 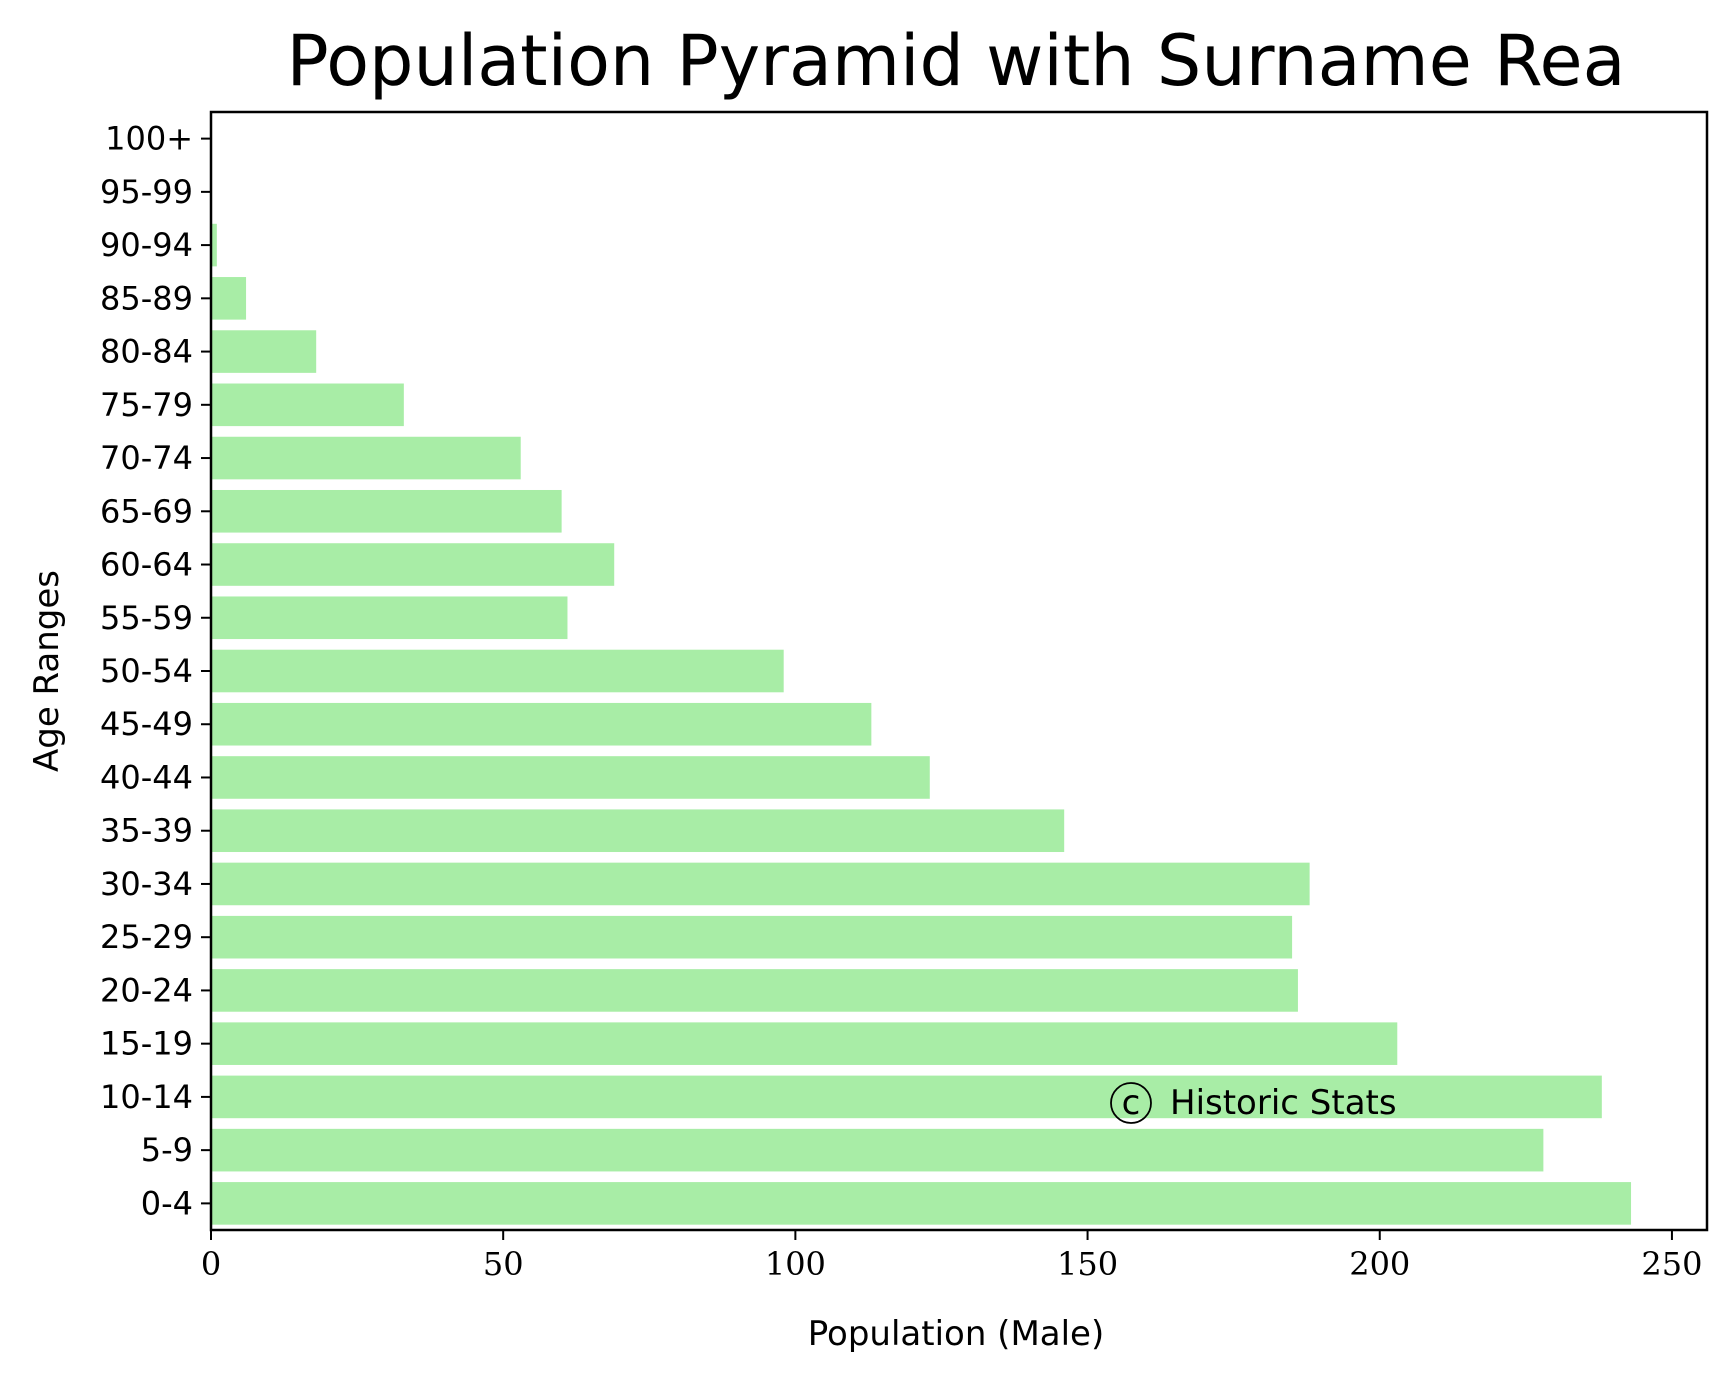 What do you see at coordinates (167, 1203) in the screenshot?
I see `y-tick-label: 0-4` at bounding box center [167, 1203].